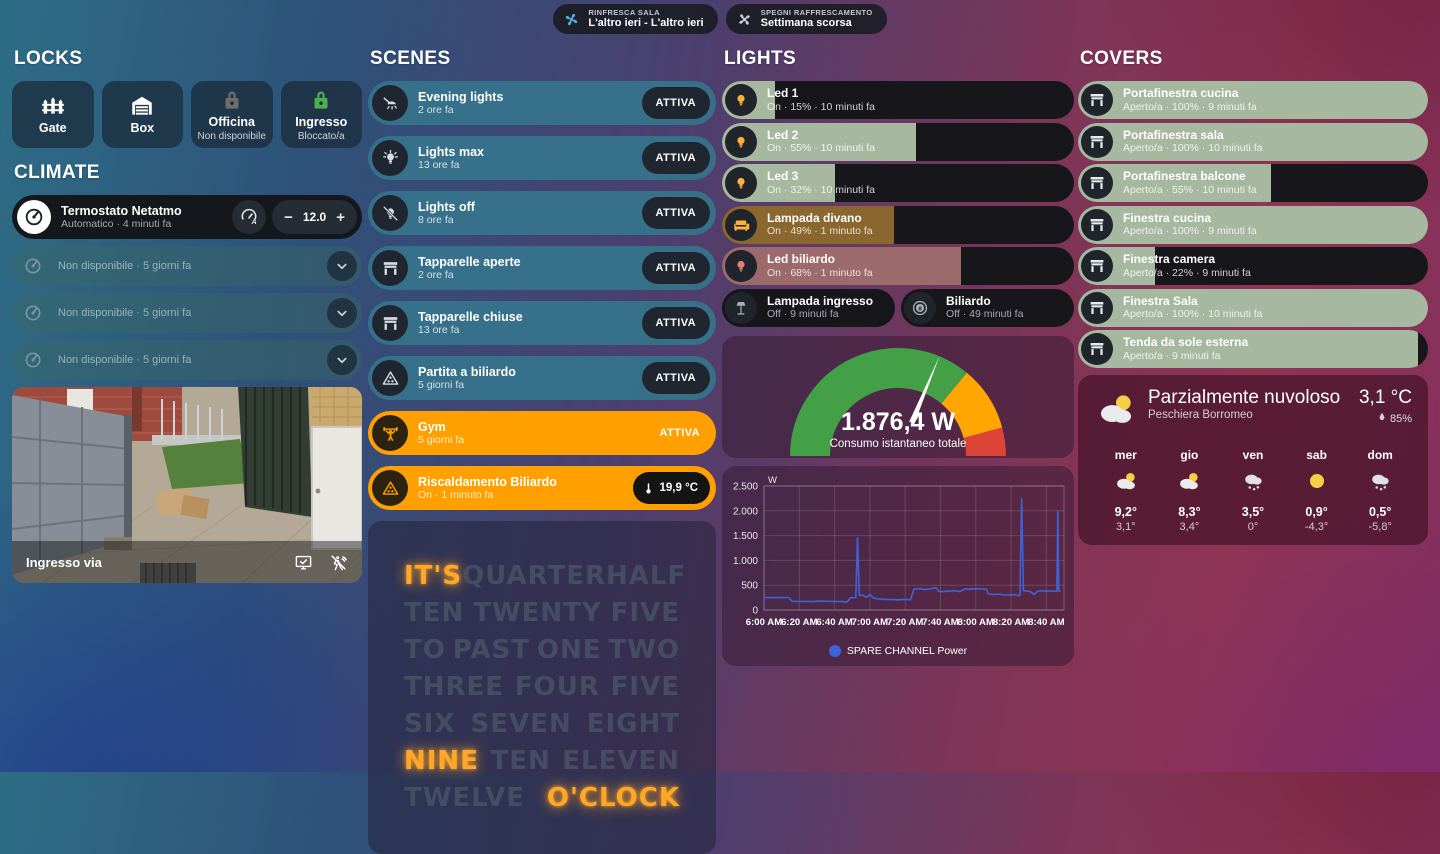  Describe the element at coordinates (905, 622) in the screenshot. I see `svg-text: 7:20 AM` at that location.